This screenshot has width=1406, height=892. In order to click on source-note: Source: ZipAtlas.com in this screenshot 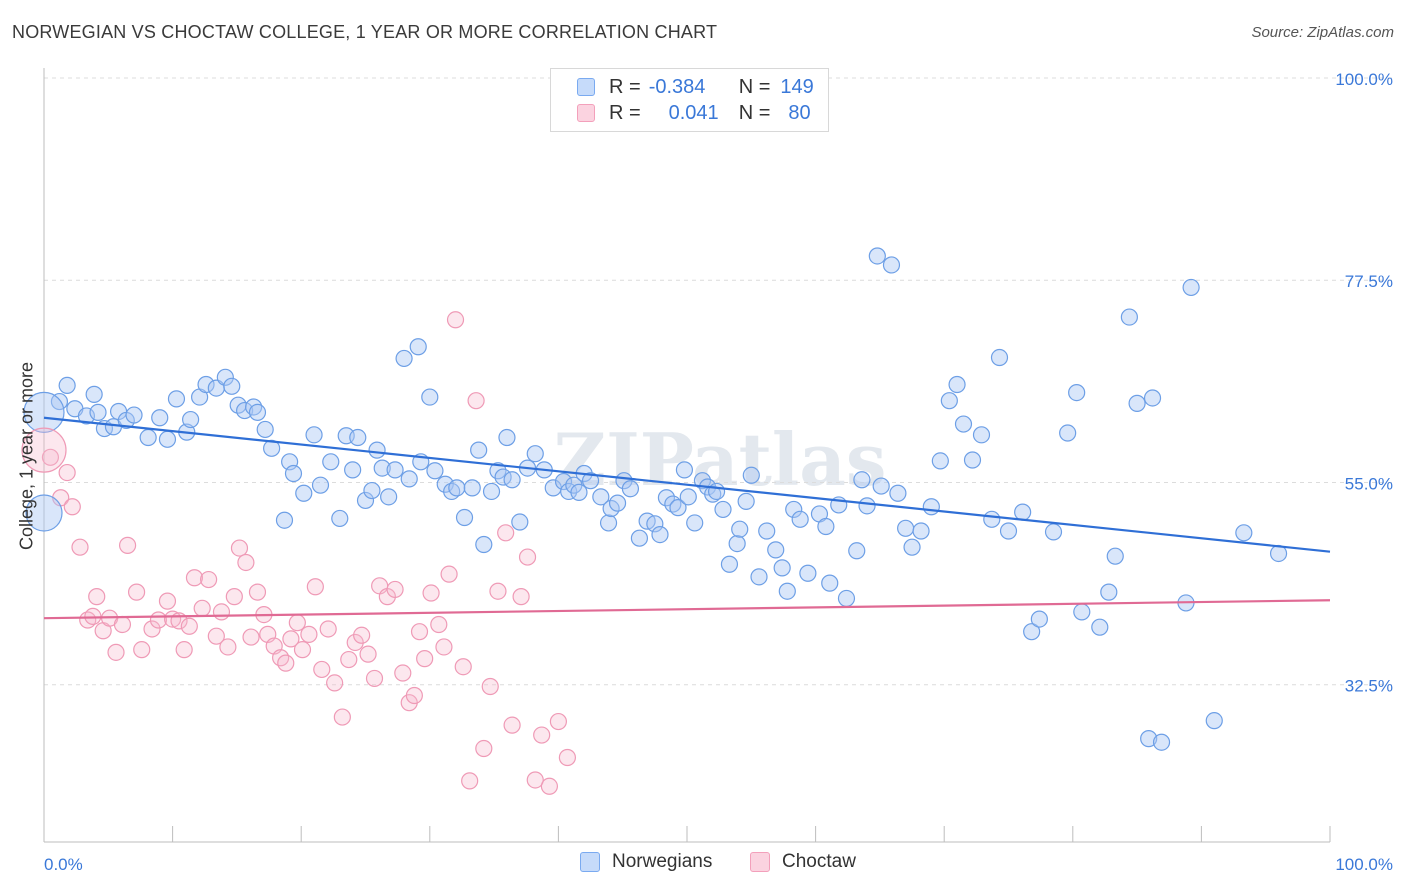, I will do `click(1322, 32)`.